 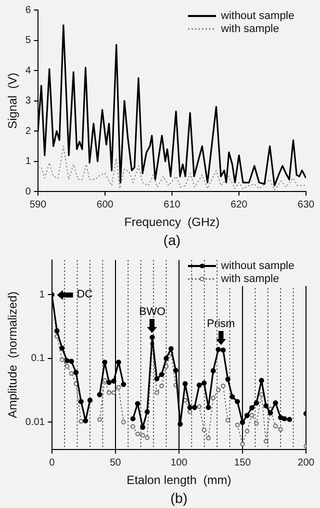 What do you see at coordinates (38, 204) in the screenshot?
I see `x-tick-label: 590` at bounding box center [38, 204].